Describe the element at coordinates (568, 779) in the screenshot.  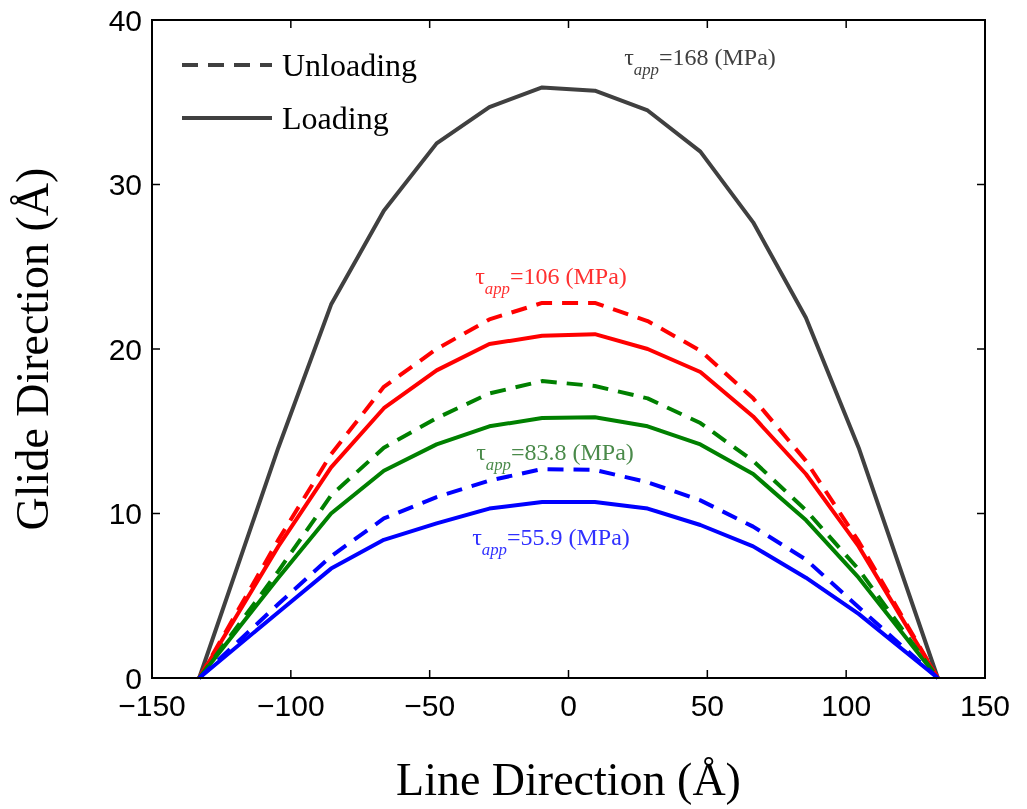
I see `x-axis-title: Line Direction (Å)` at that location.